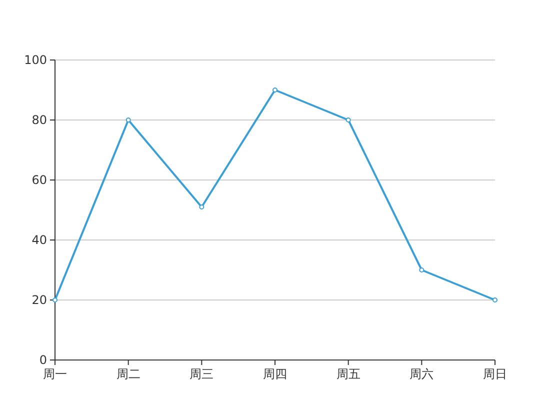 The height and width of the screenshot is (420, 550). I want to click on y-tick-label: 0, so click(43, 360).